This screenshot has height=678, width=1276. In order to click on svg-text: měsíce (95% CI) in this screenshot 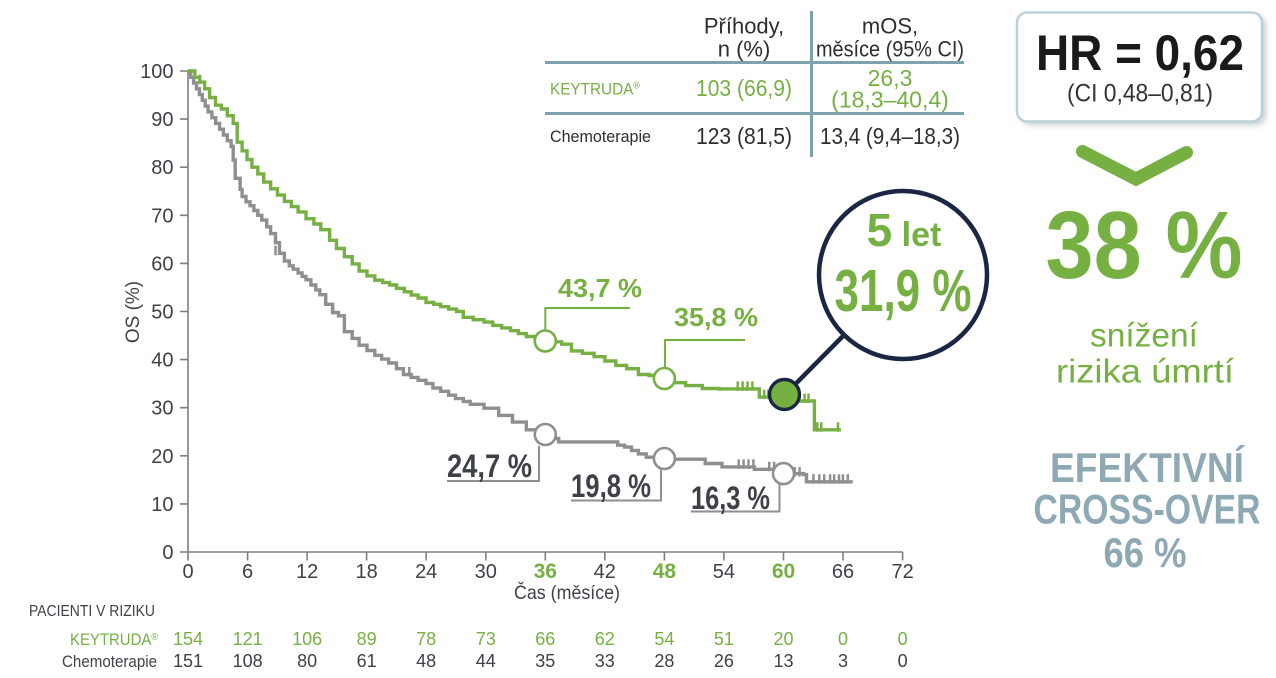, I will do `click(890, 49)`.